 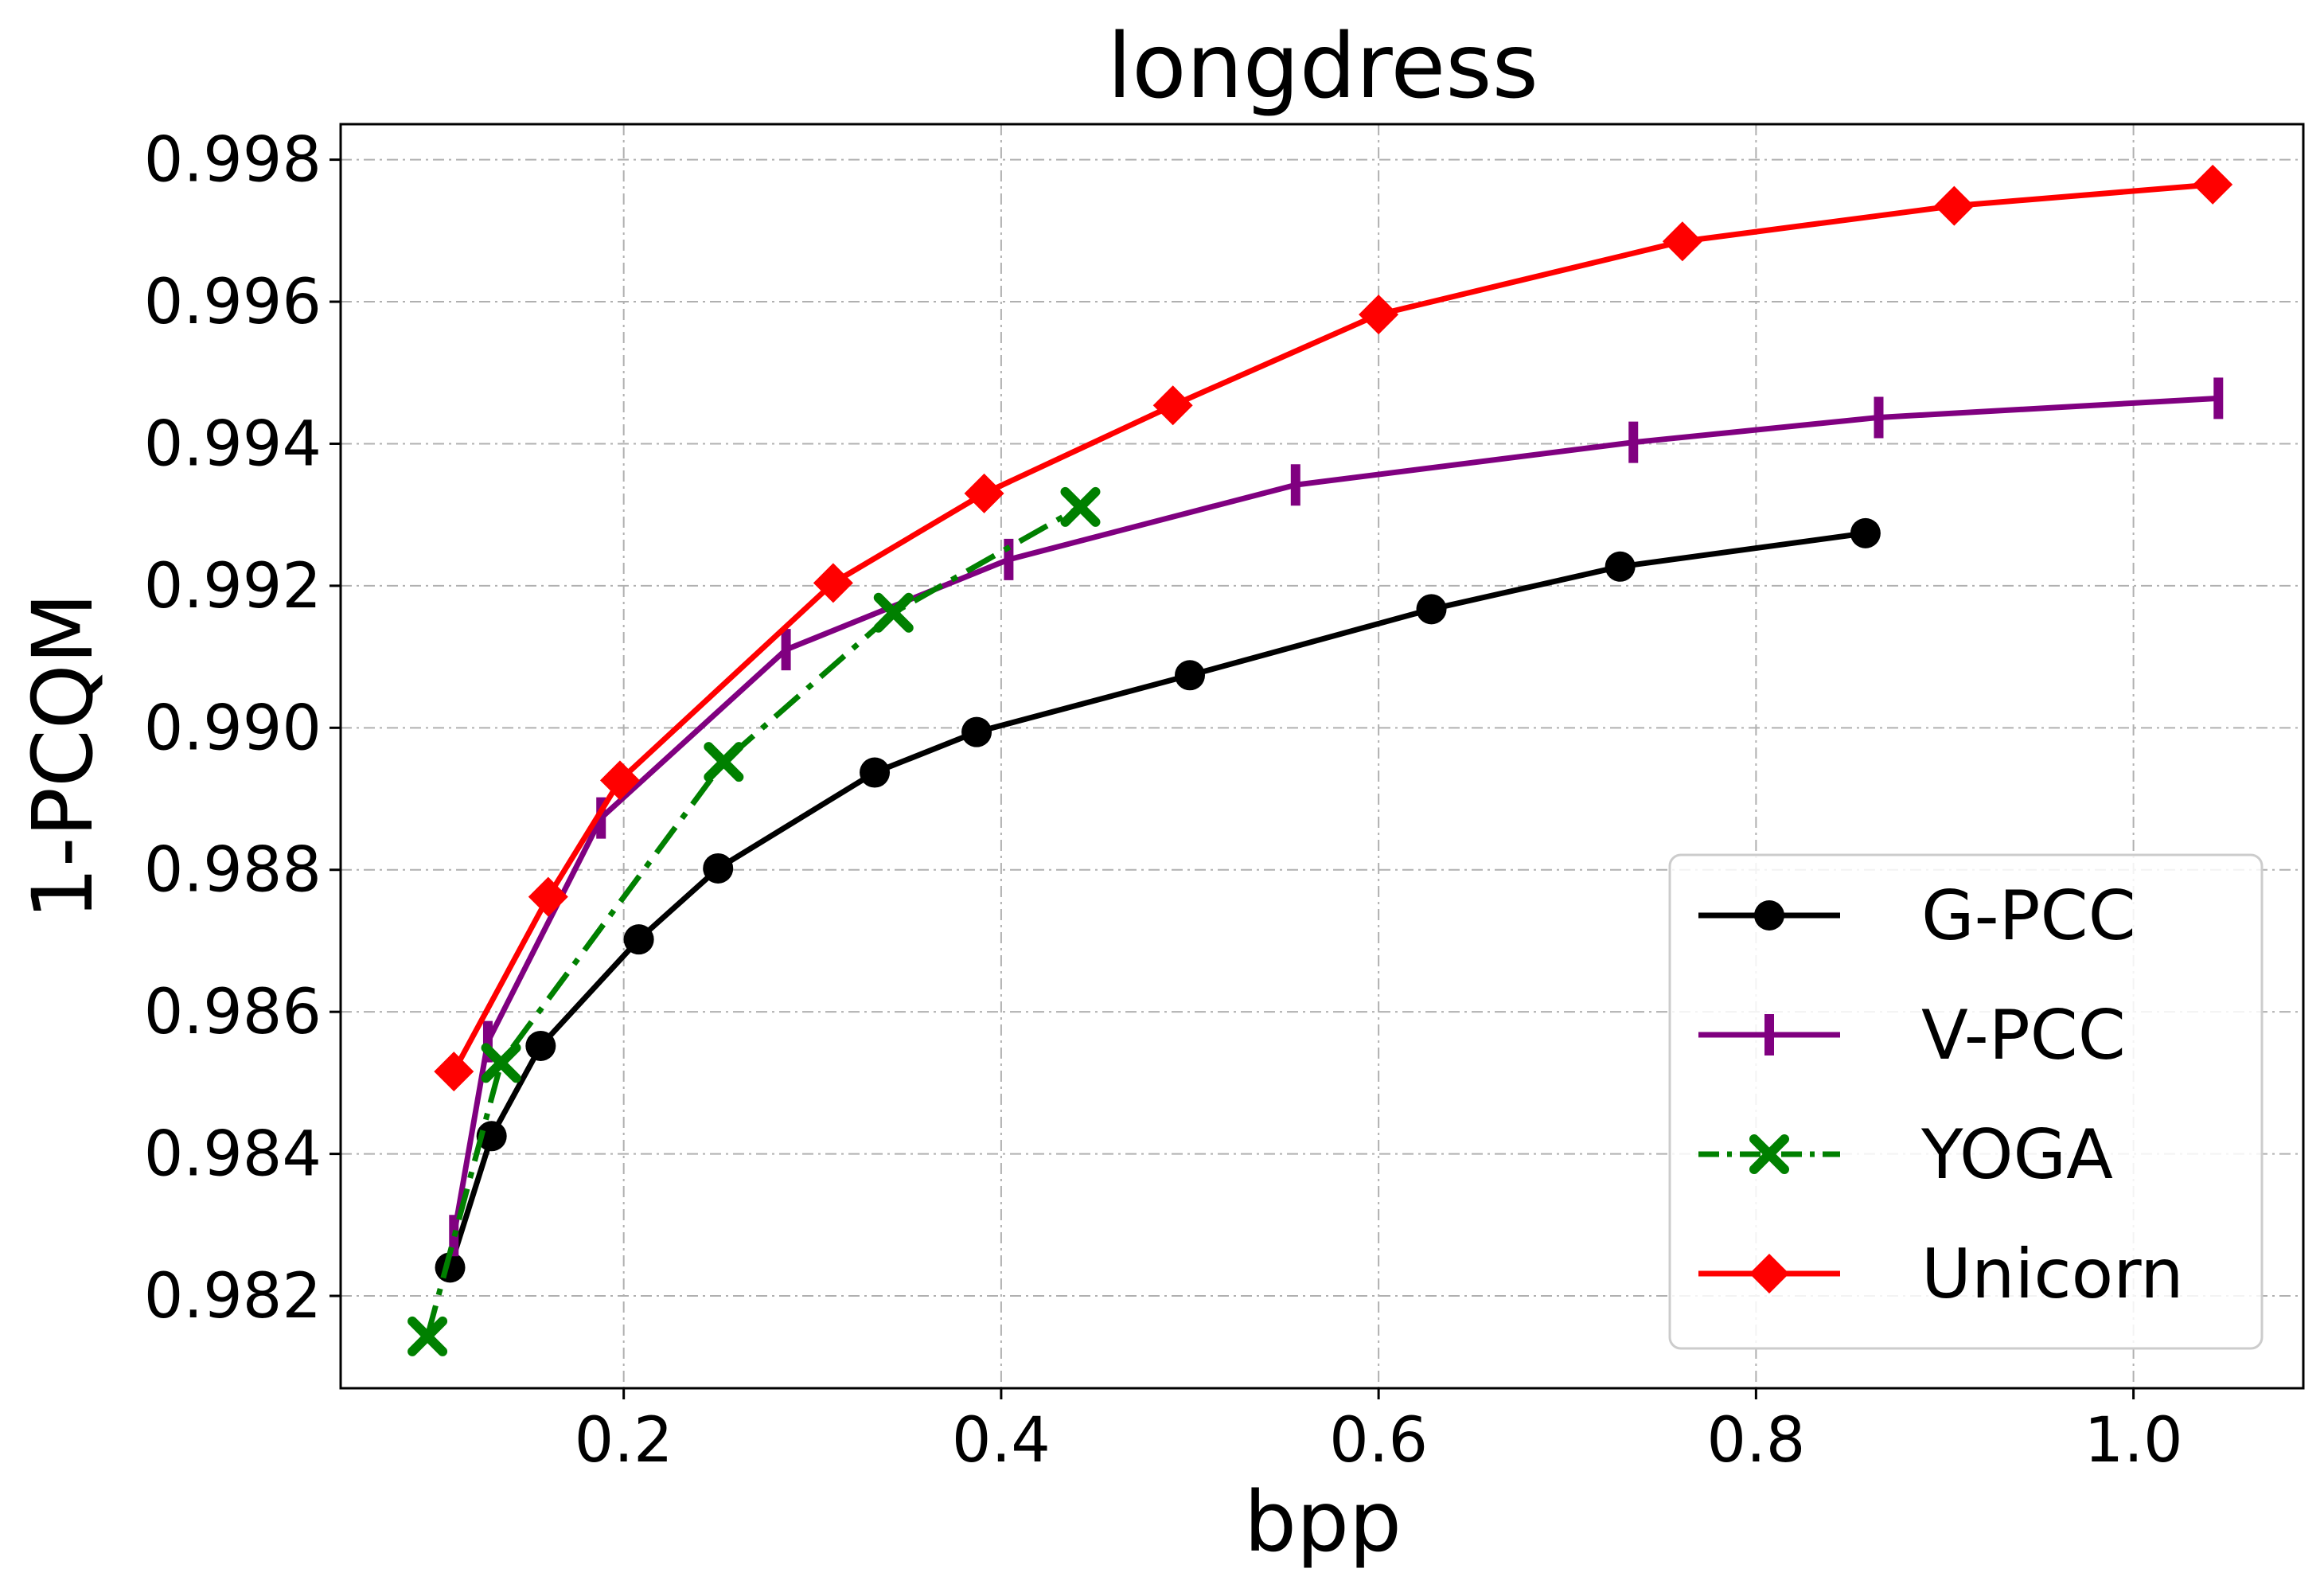 What do you see at coordinates (2023, 1036) in the screenshot?
I see `legend-label: V-PCC` at bounding box center [2023, 1036].